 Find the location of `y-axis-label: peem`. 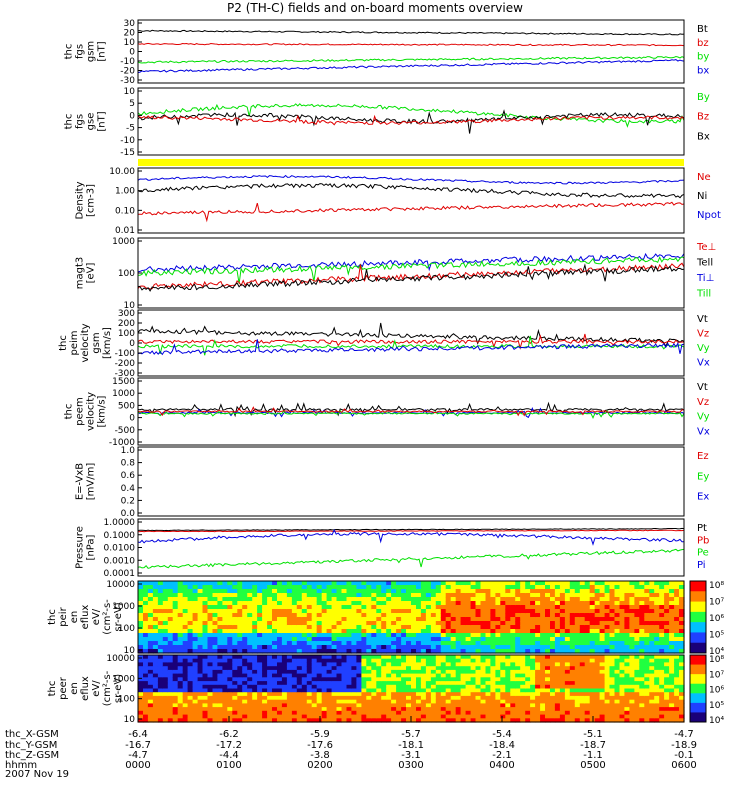

y-axis-label: peem is located at coordinates (80, 411).